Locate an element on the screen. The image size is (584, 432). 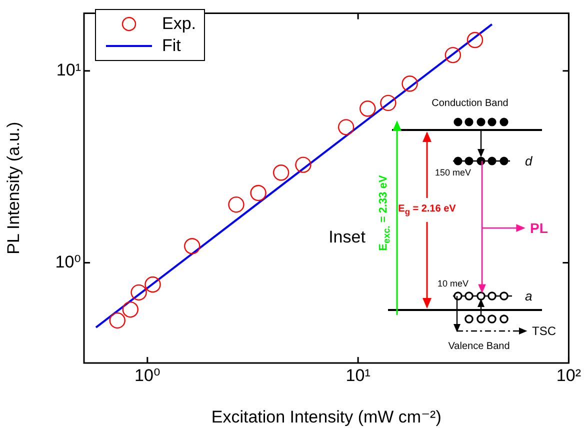
legend-label: Exp. is located at coordinates (179, 24).